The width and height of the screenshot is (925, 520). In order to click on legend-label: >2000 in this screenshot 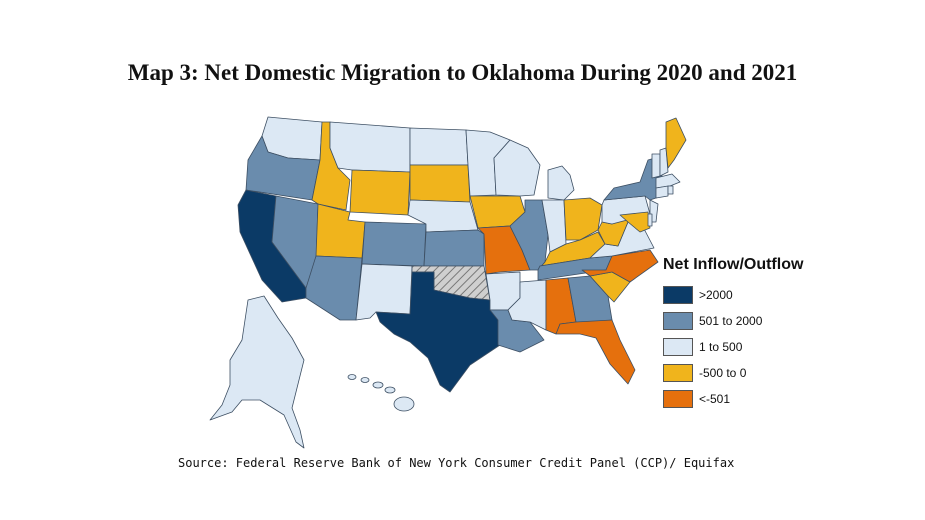, I will do `click(716, 295)`.